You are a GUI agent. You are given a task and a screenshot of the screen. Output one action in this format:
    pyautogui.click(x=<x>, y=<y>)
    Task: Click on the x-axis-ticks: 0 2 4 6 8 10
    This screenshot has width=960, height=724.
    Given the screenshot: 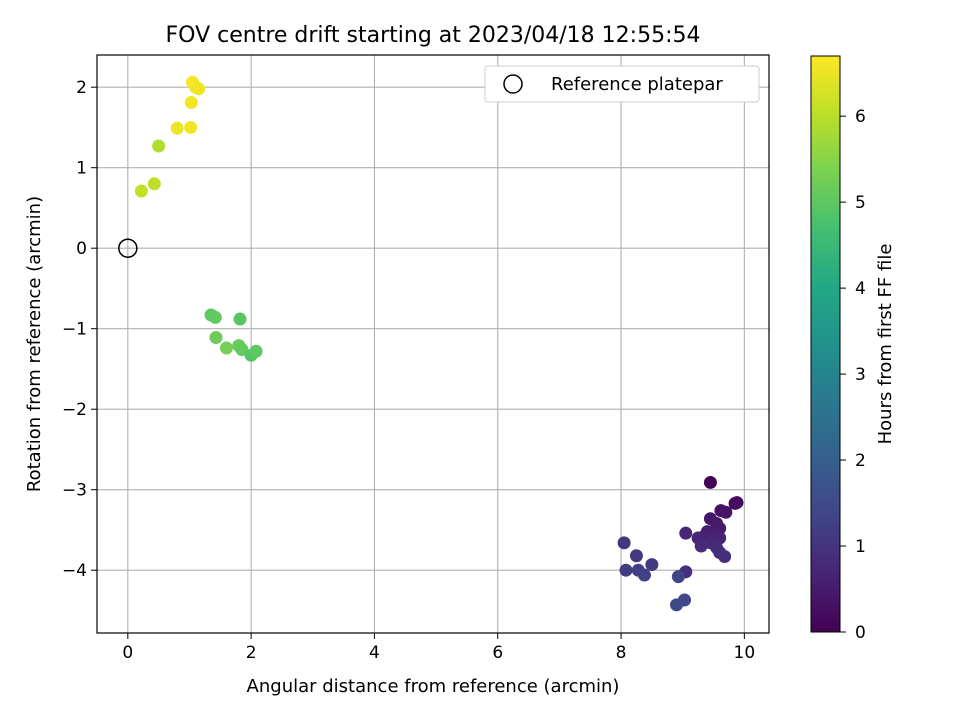 What is the action you would take?
    pyautogui.click(x=438, y=648)
    